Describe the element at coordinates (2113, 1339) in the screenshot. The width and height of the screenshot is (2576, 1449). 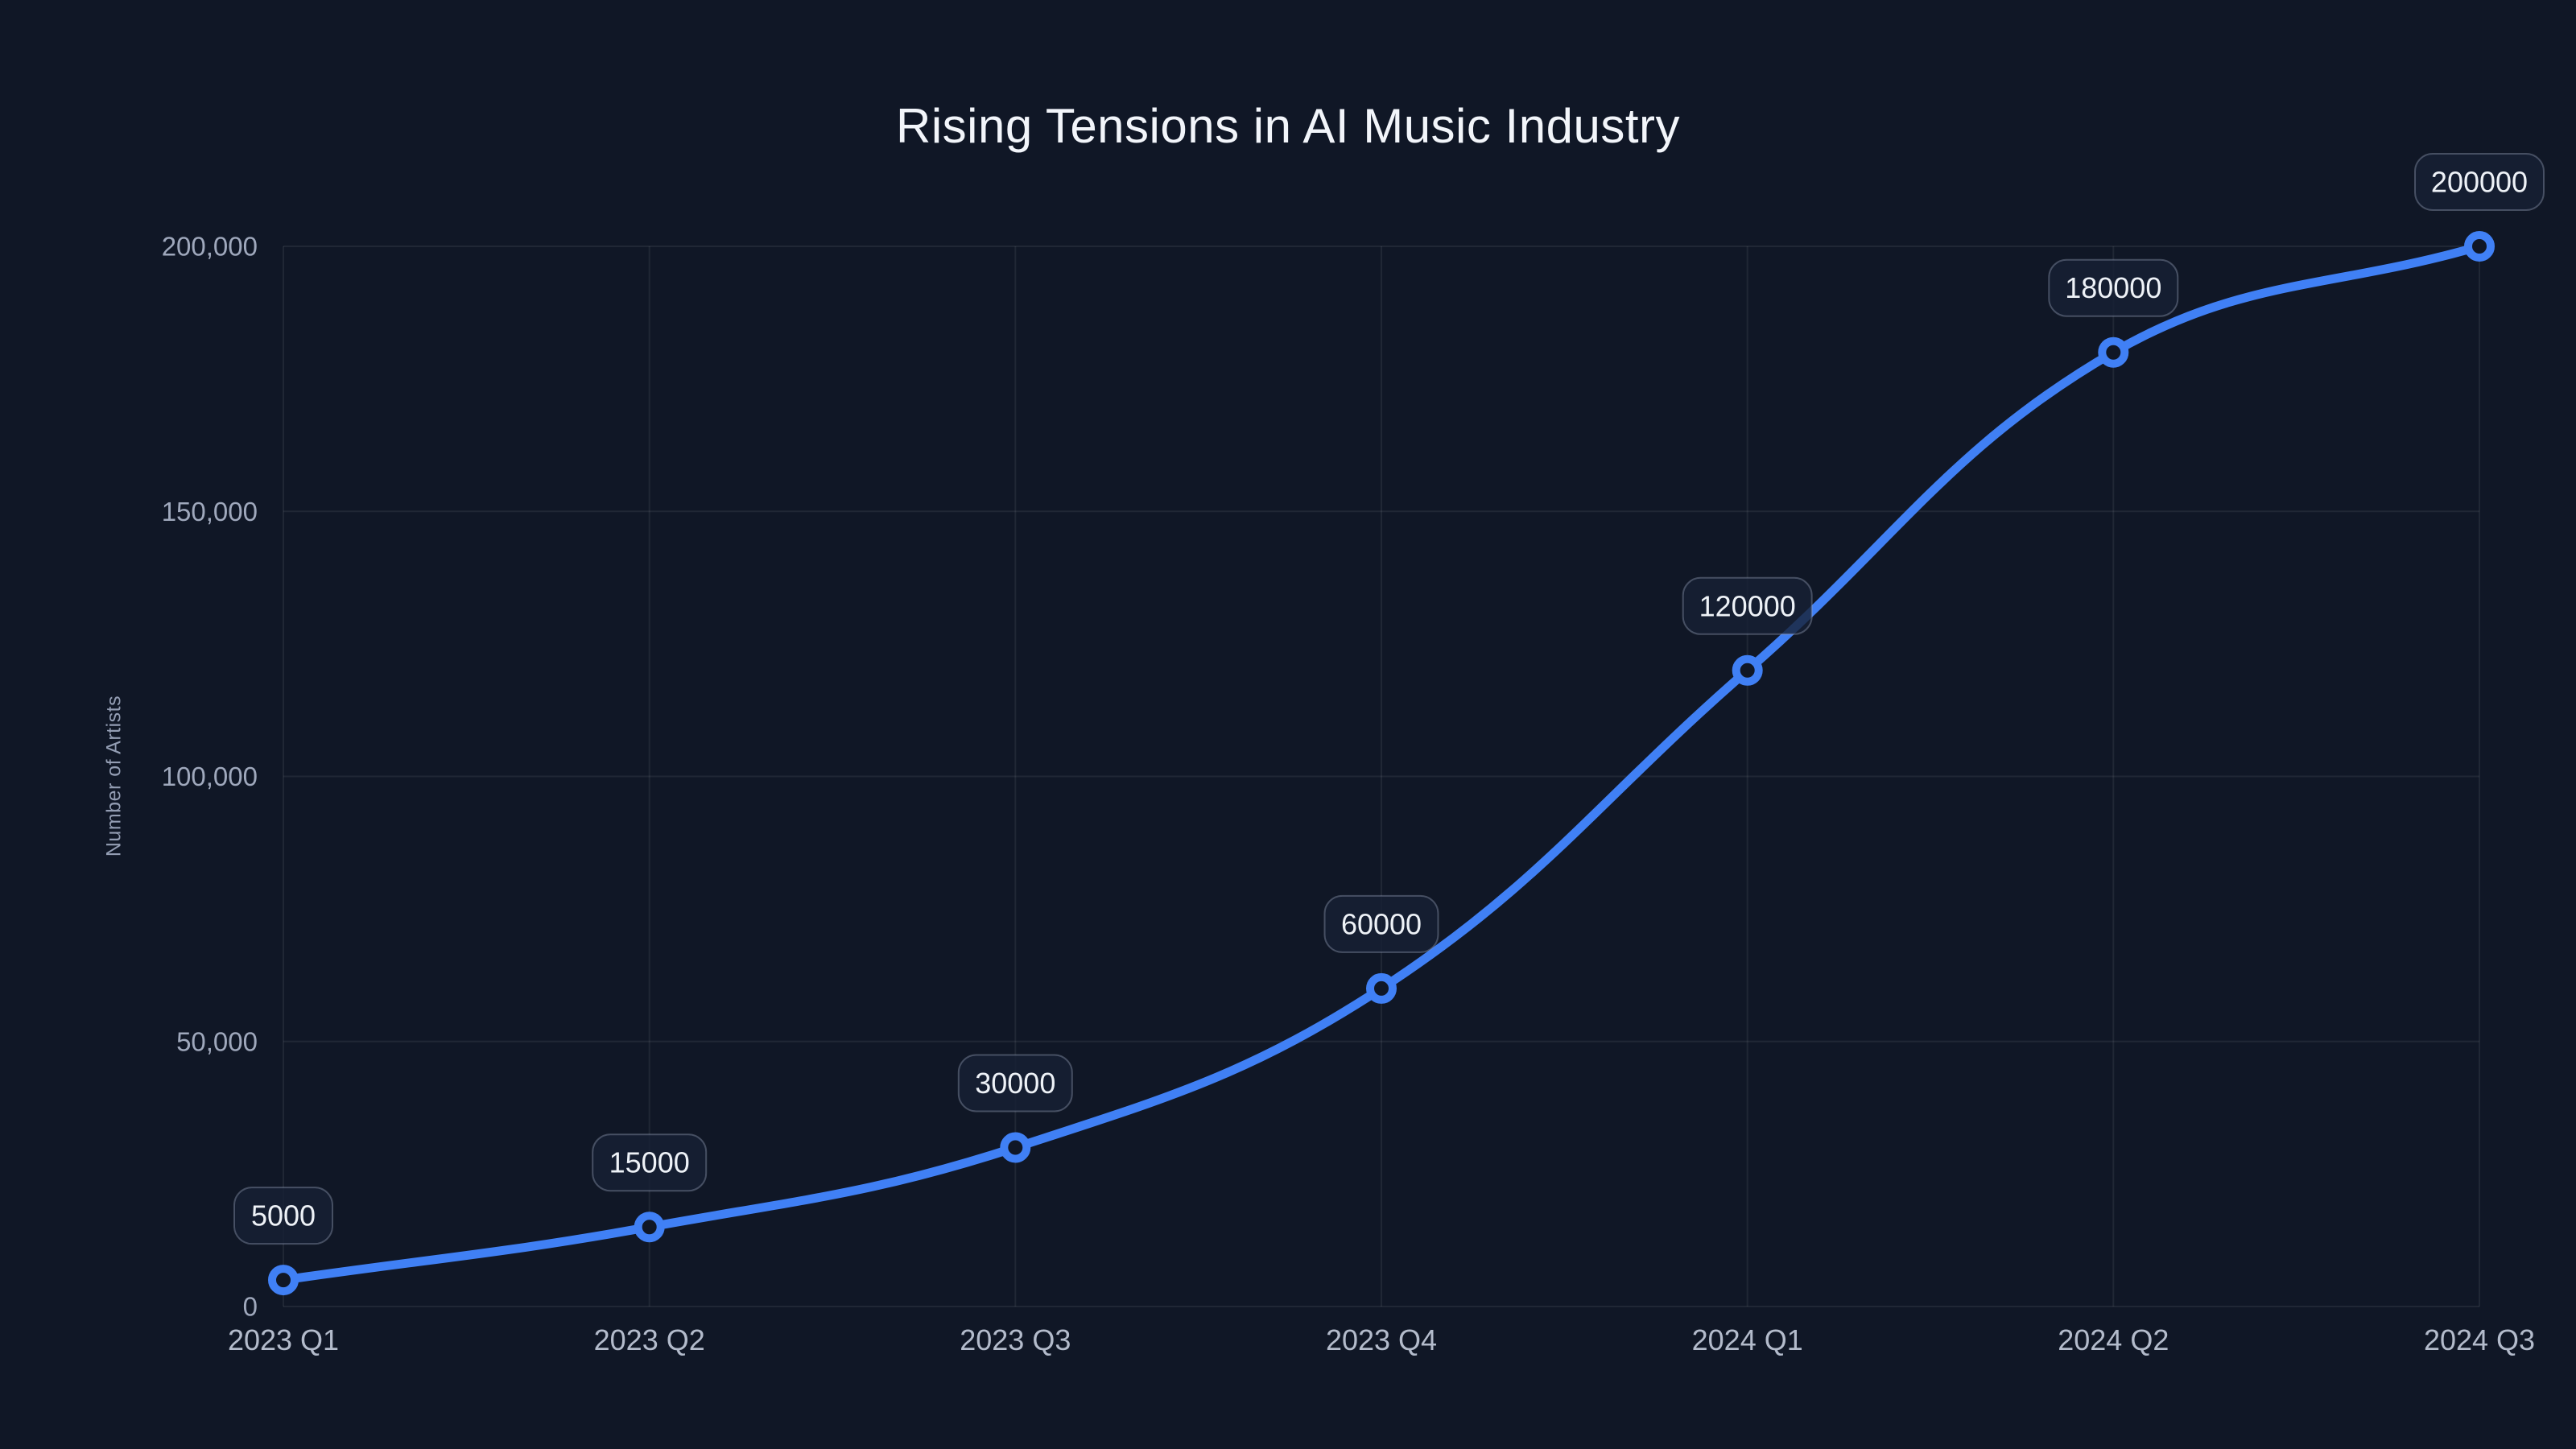
I see `x-tick-label: 2024 Q2` at that location.